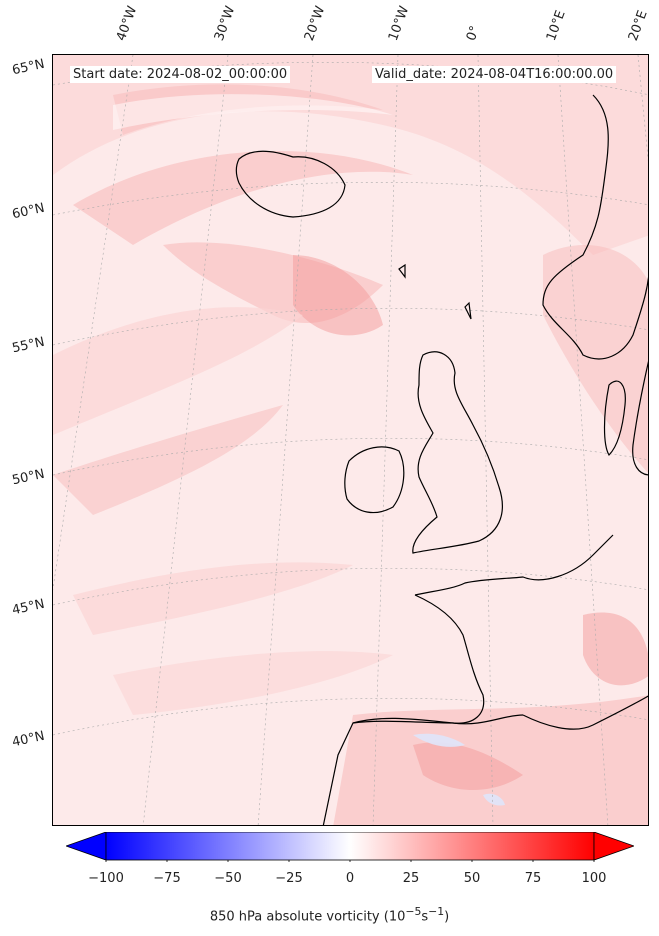  Describe the element at coordinates (403, 709) in the screenshot. I see `biscay-coast` at that location.